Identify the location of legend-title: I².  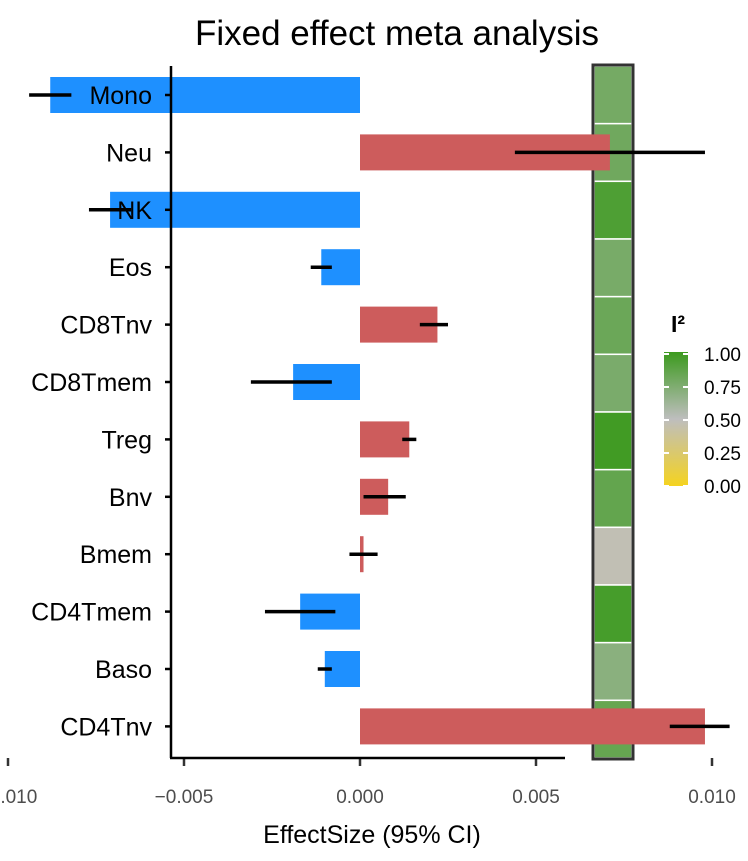
(678, 324).